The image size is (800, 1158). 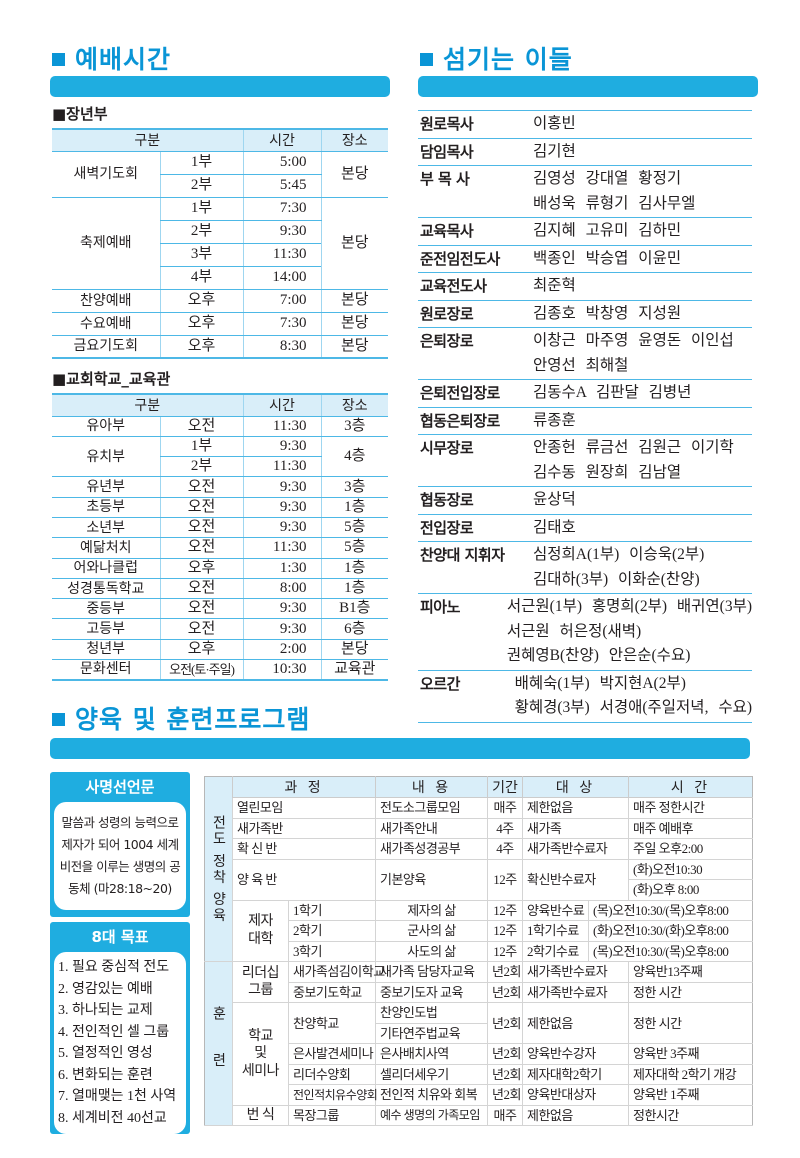 What do you see at coordinates (642, 567) in the screenshot?
I see `servant-names: 심정희A(1부) 이승욱(2부) 김대하(3부) 이화순(찬양)` at bounding box center [642, 567].